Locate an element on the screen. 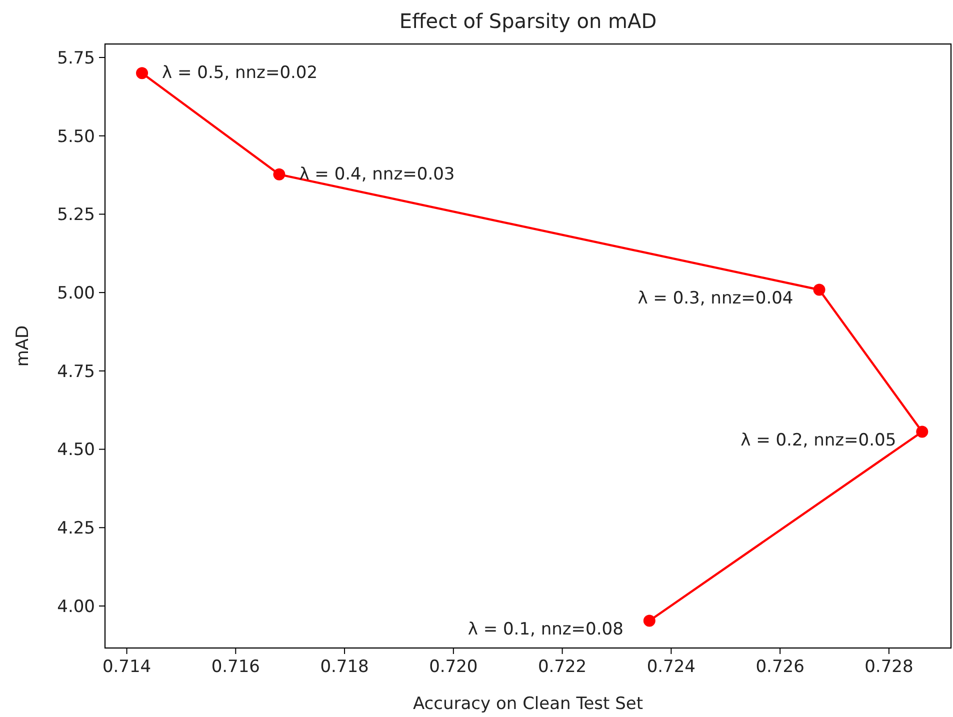 The height and width of the screenshot is (717, 953). x-tick-label: 0.720 is located at coordinates (453, 667).